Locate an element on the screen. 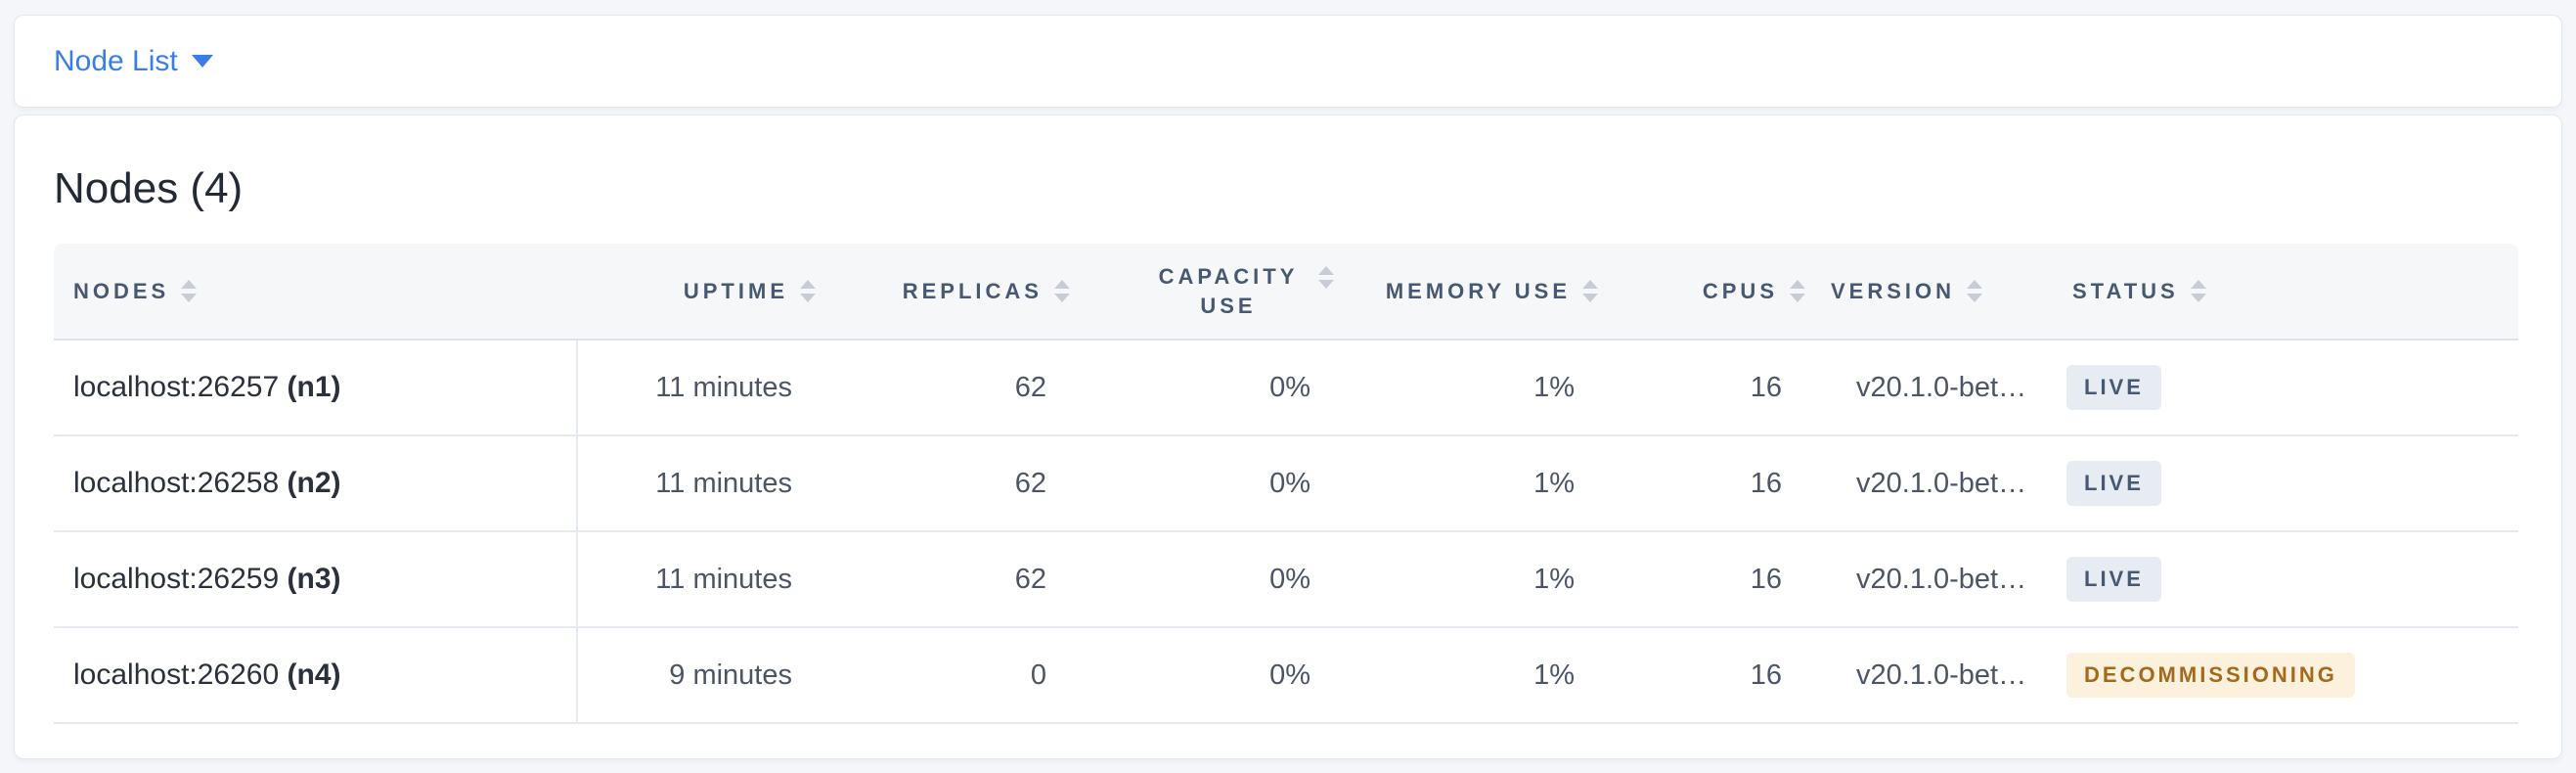  cell-node-address: localhost:26259 (n3) is located at coordinates (316, 580).